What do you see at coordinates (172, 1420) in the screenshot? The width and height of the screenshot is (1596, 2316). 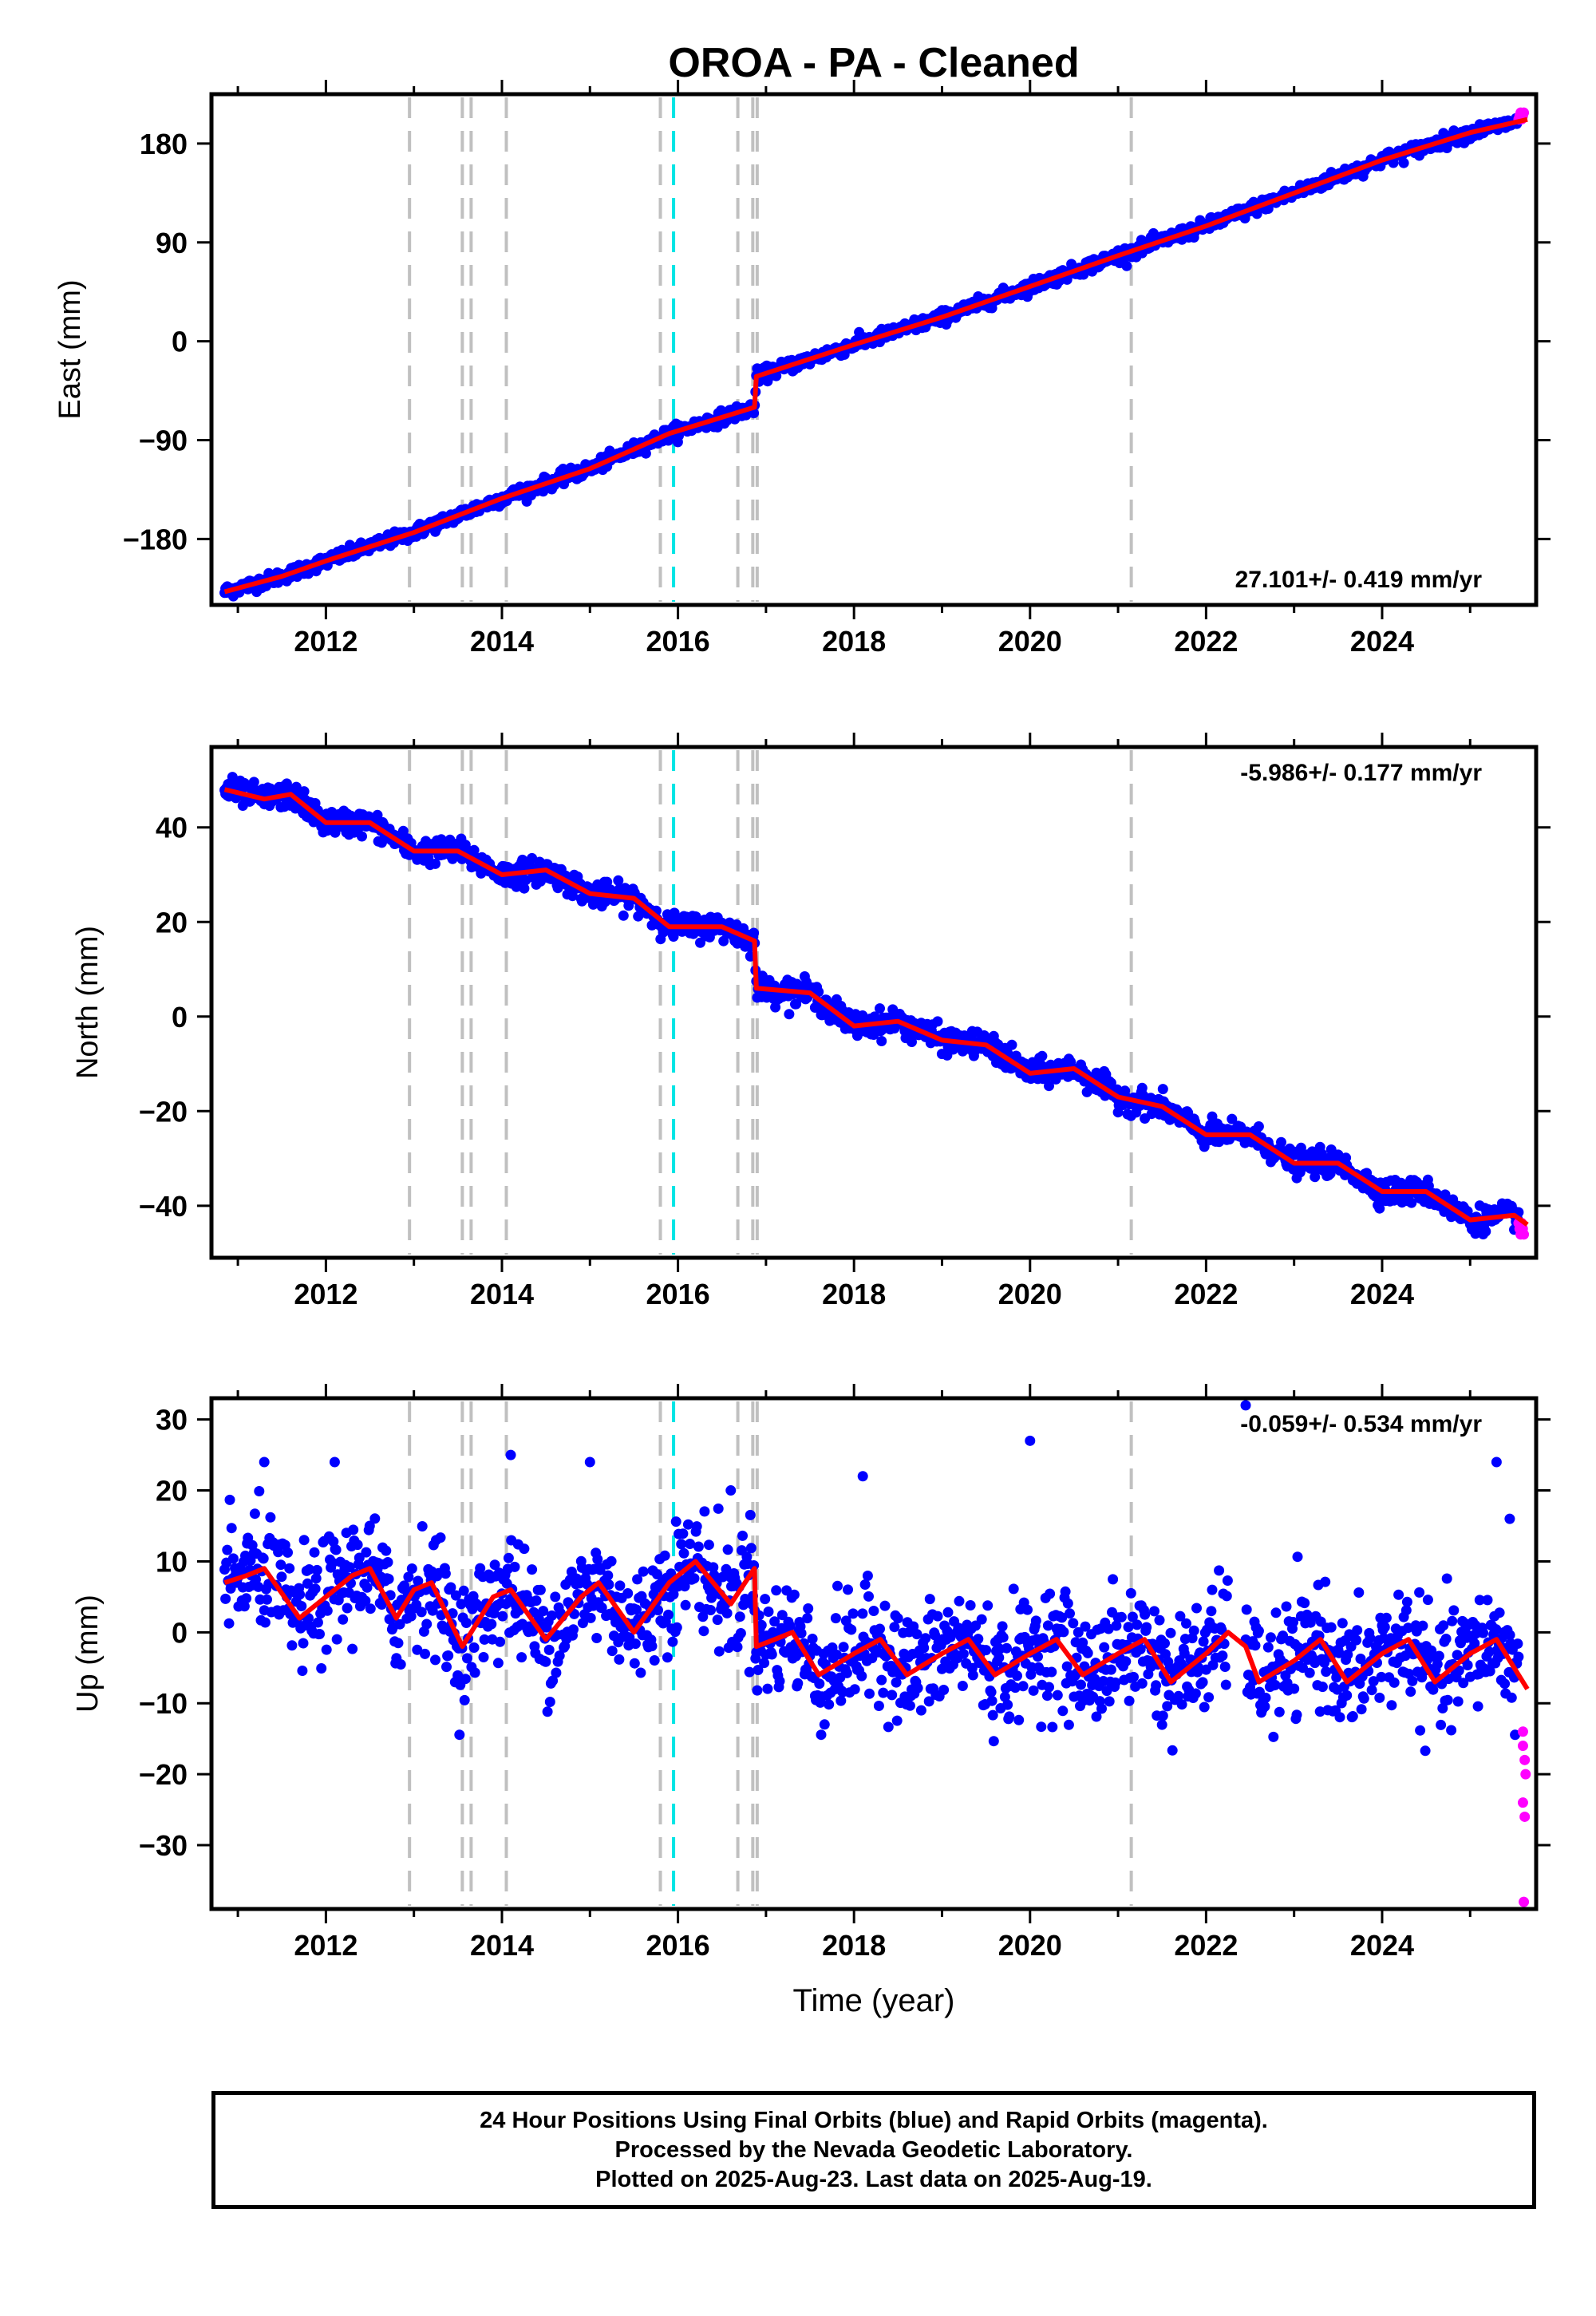 I see `y-tick-label: 30` at bounding box center [172, 1420].